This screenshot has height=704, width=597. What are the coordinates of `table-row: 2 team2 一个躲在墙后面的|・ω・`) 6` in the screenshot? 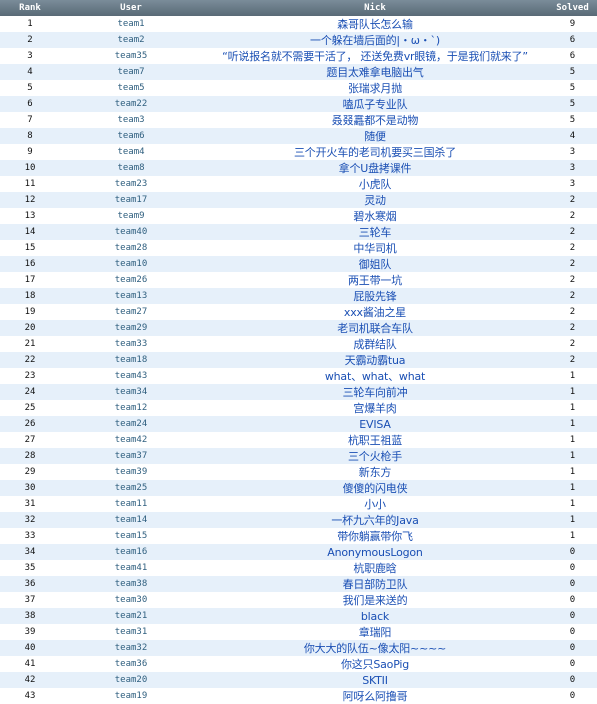 It's located at (298, 40).